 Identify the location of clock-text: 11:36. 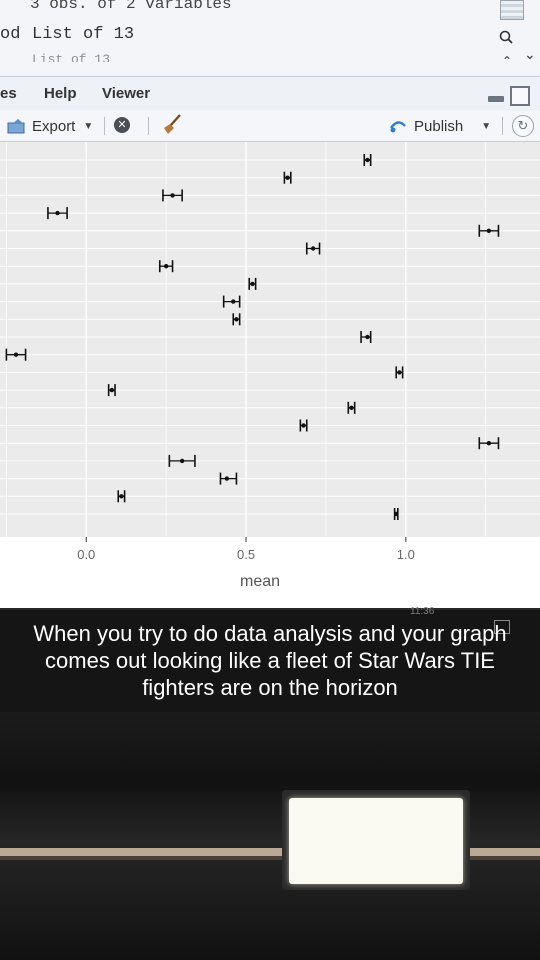
(422, 611).